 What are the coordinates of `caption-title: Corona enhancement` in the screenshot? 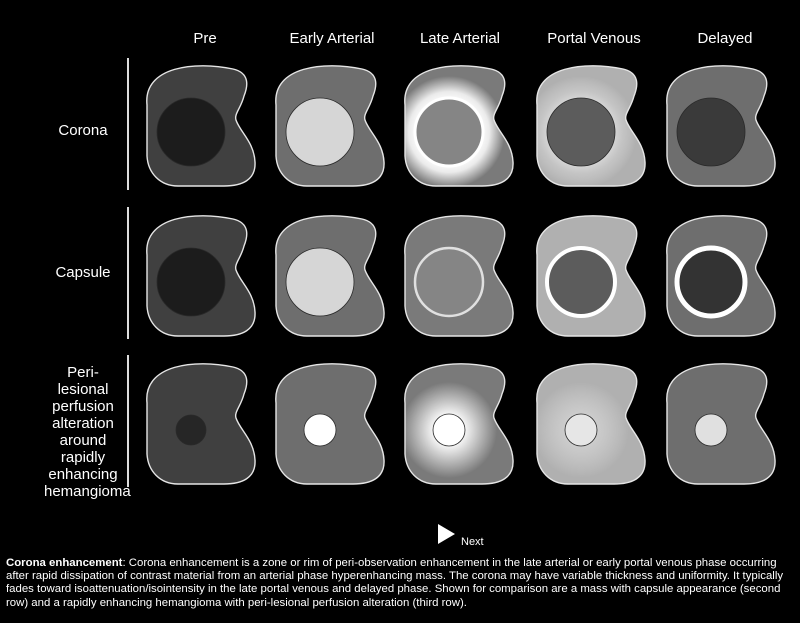 It's located at (64, 563).